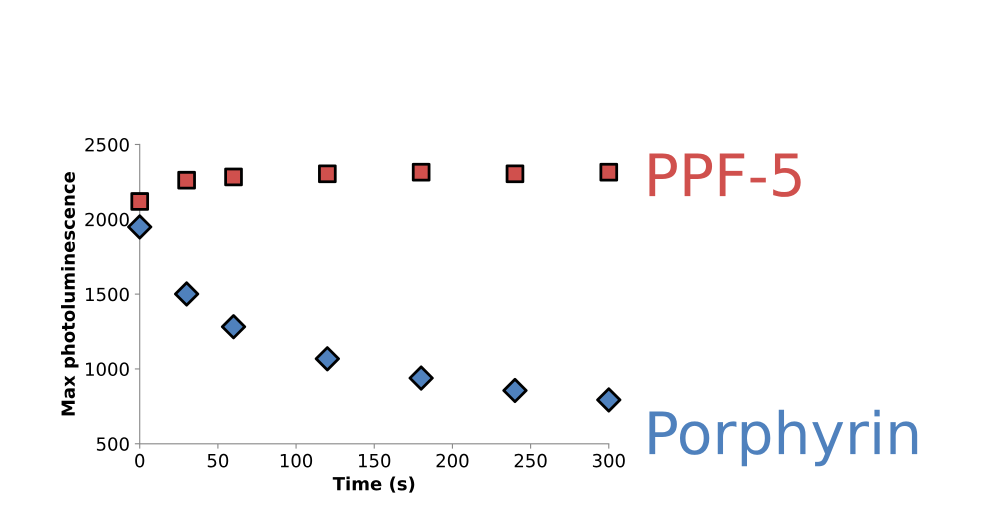  Describe the element at coordinates (296, 461) in the screenshot. I see `x-tick-label: 100` at that location.